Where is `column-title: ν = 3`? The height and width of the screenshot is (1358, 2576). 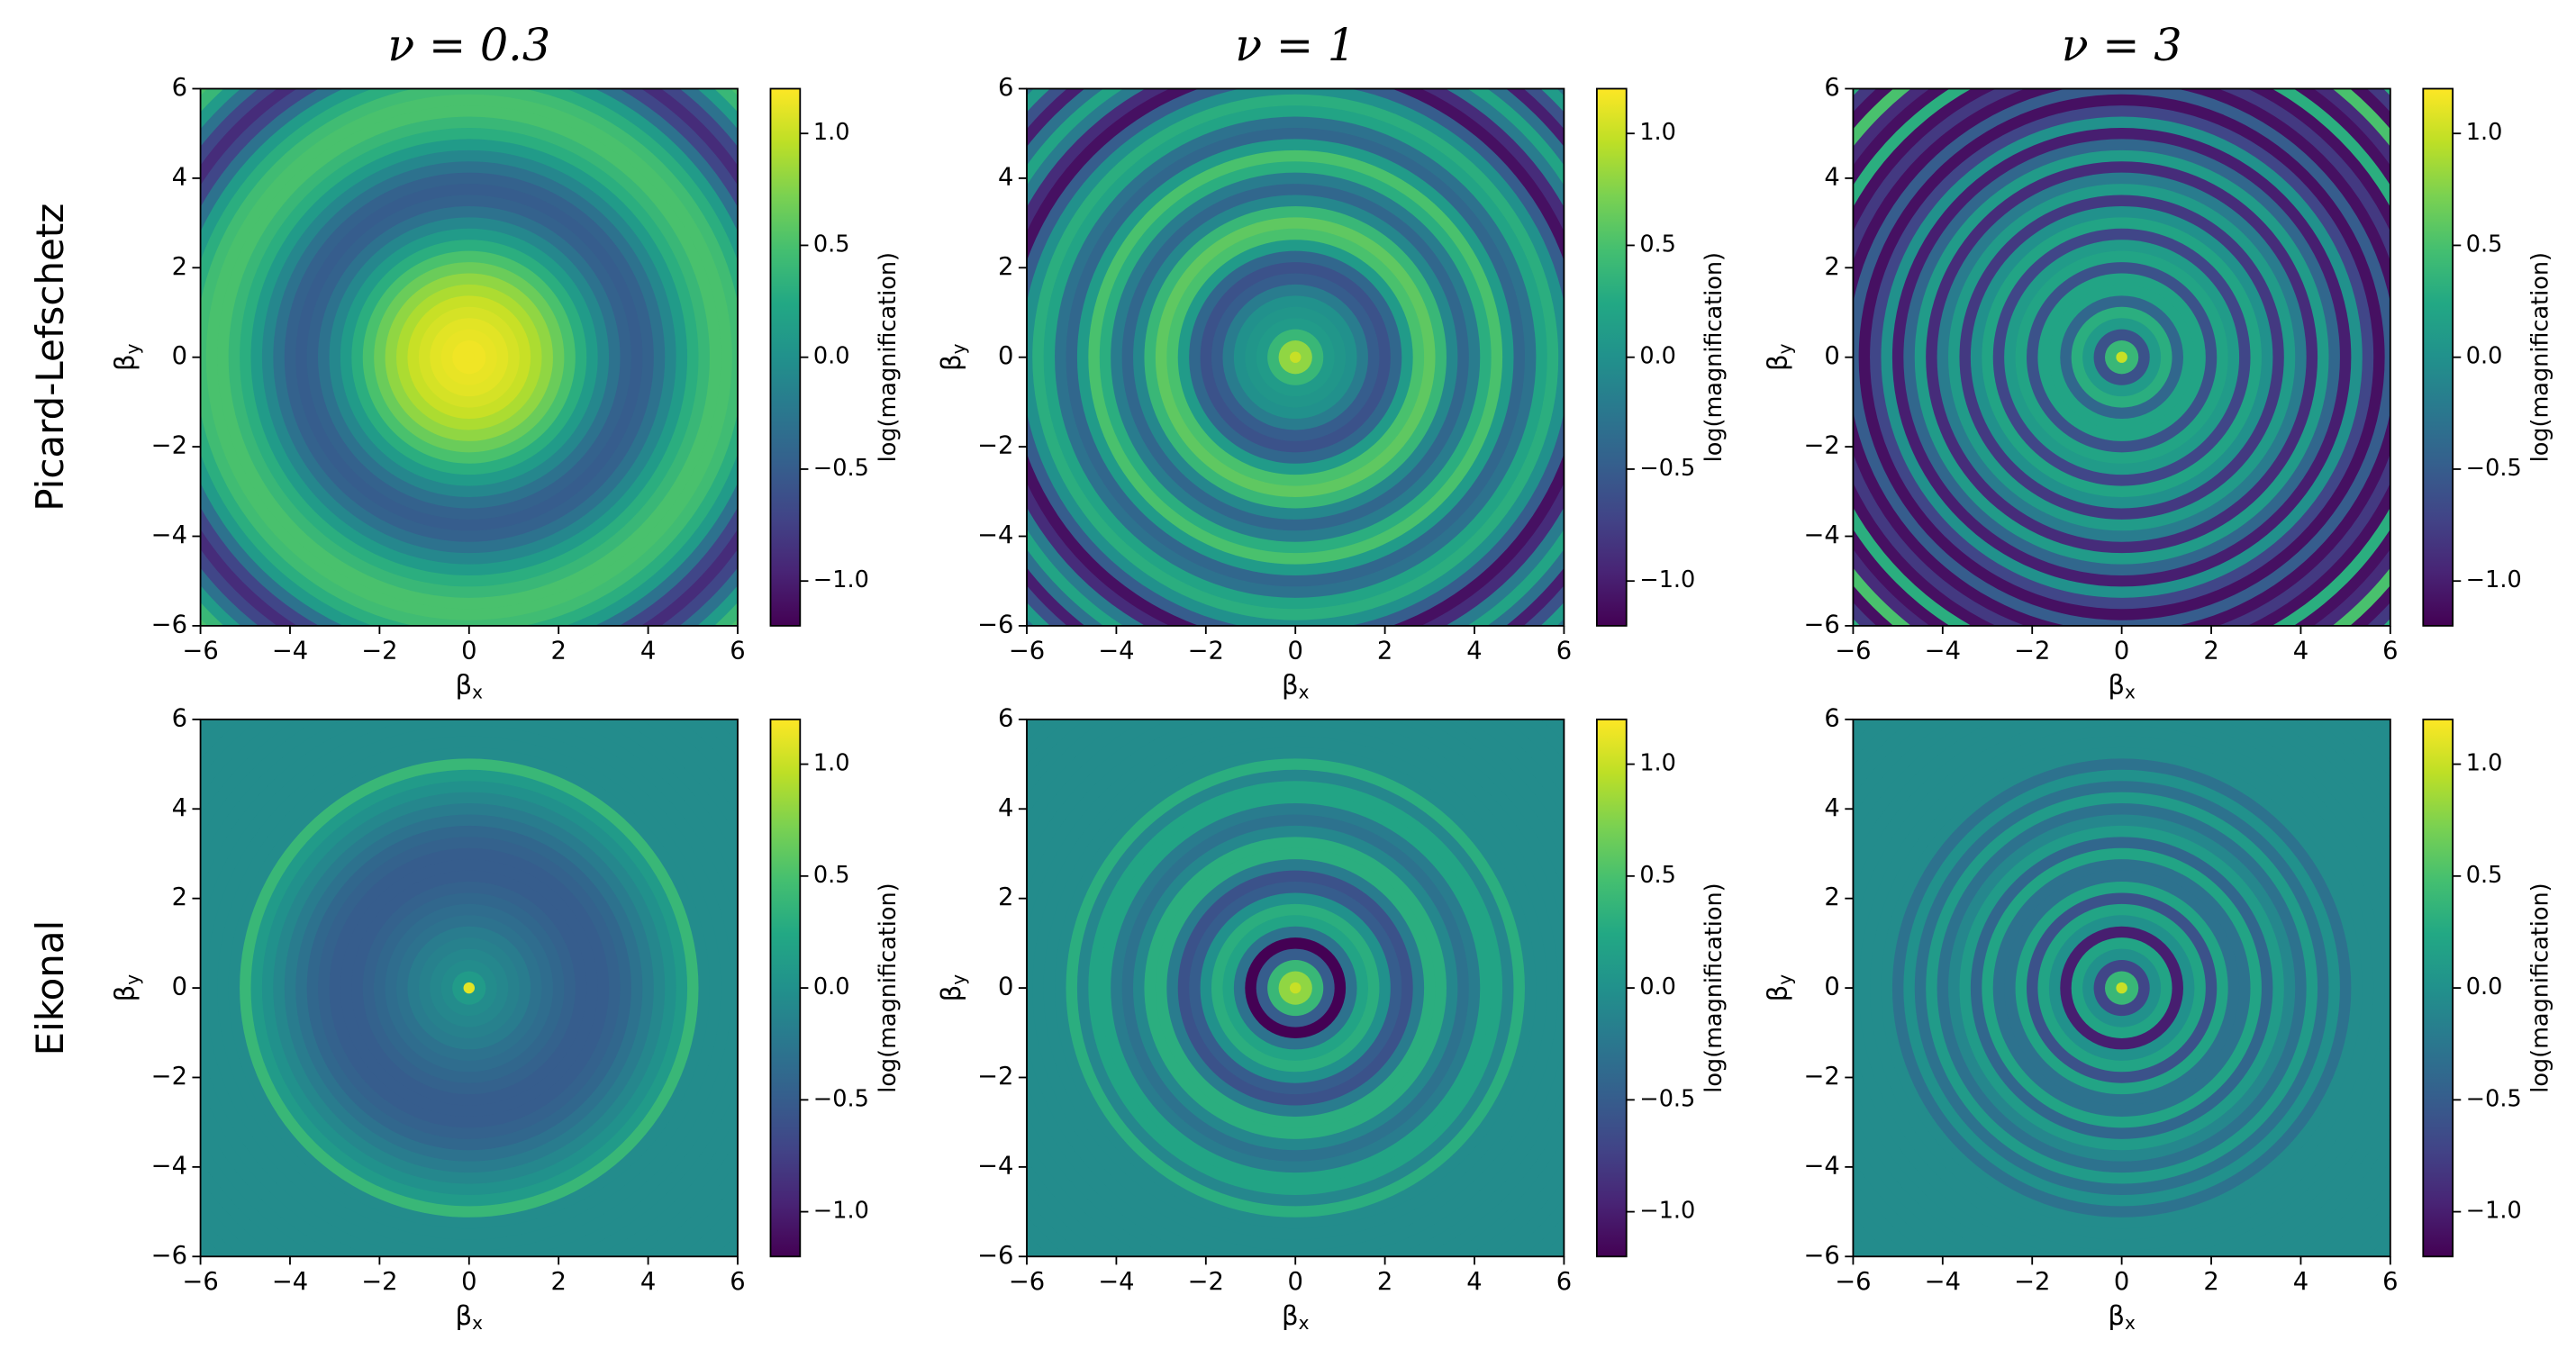
column-title: ν = 3 is located at coordinates (2122, 45).